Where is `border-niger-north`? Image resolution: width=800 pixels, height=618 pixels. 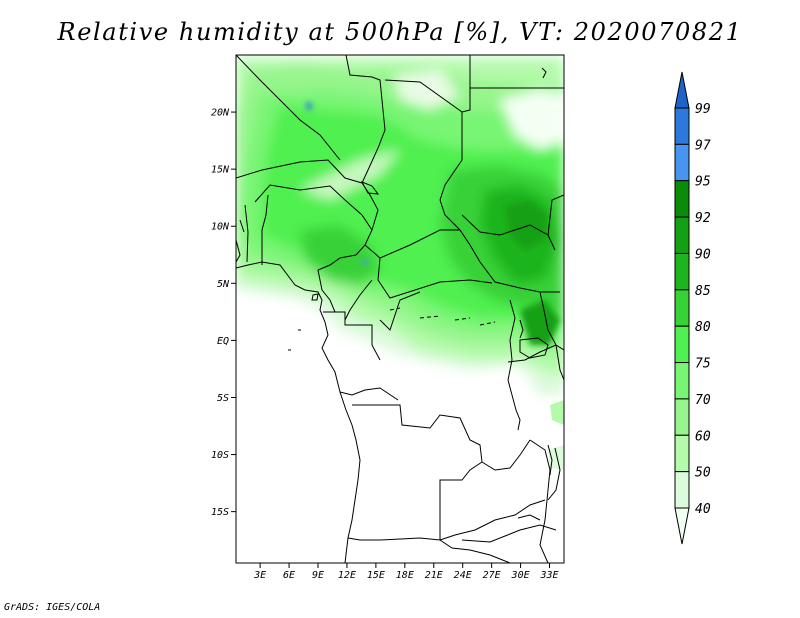 border-niger-north is located at coordinates (299, 171).